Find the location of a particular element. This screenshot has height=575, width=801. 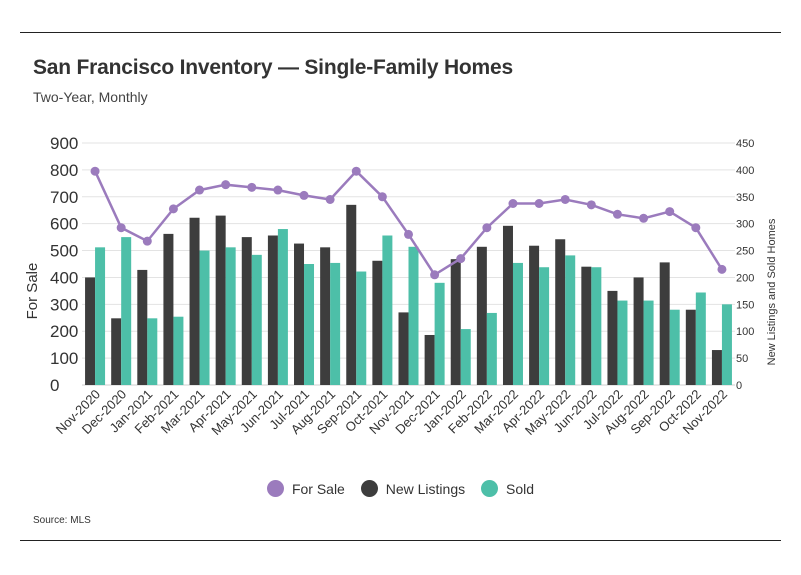

y2-tick-label: 350 is located at coordinates (745, 198).